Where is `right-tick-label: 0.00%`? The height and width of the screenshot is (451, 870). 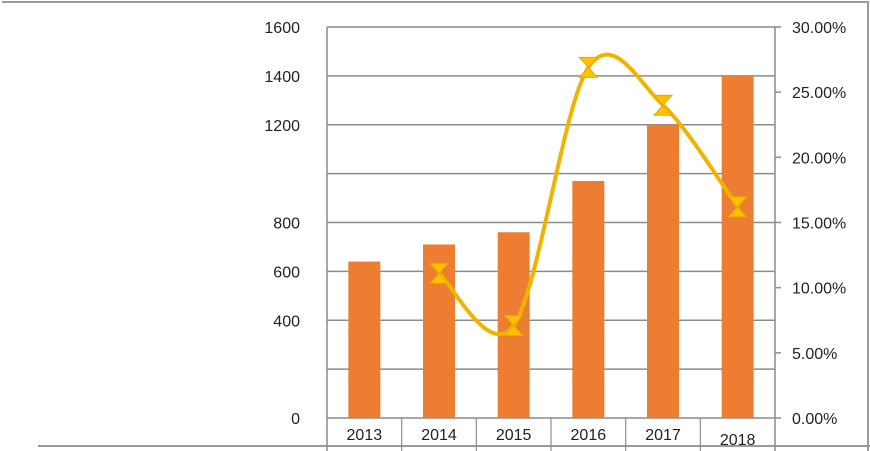
right-tick-label: 0.00% is located at coordinates (814, 419).